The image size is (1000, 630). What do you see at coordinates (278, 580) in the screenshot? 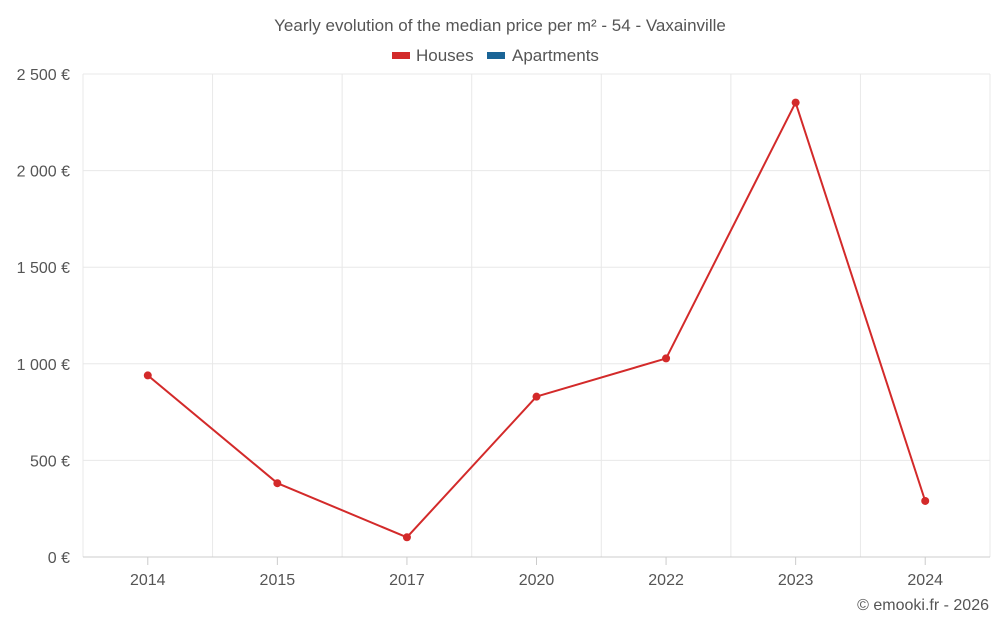
I see `x-tick-label: 2015` at bounding box center [278, 580].